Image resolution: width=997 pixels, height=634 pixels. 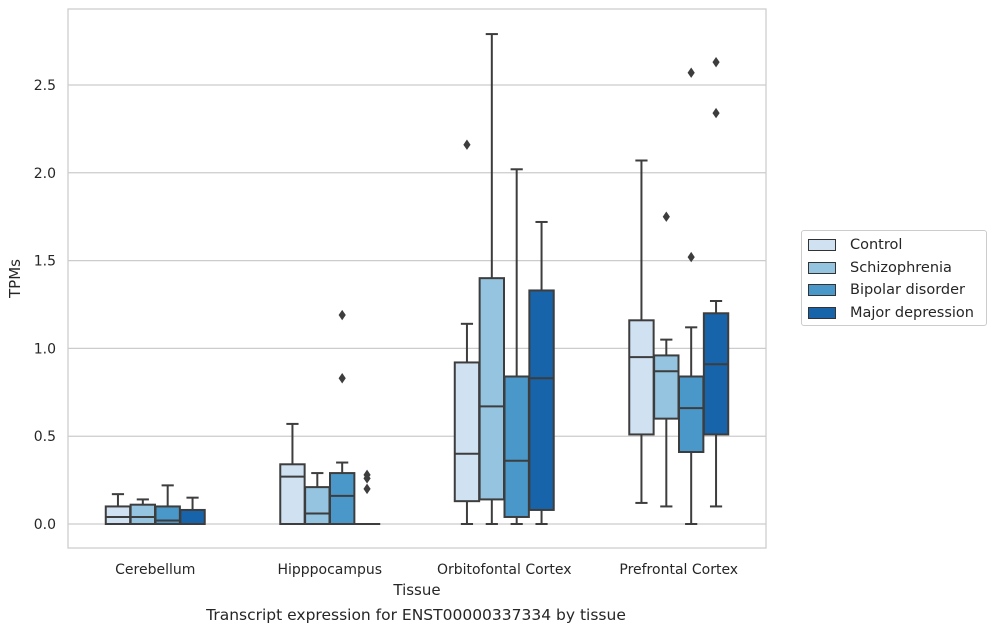 What do you see at coordinates (901, 267) in the screenshot?
I see `legend-label: Schizophrenia` at bounding box center [901, 267].